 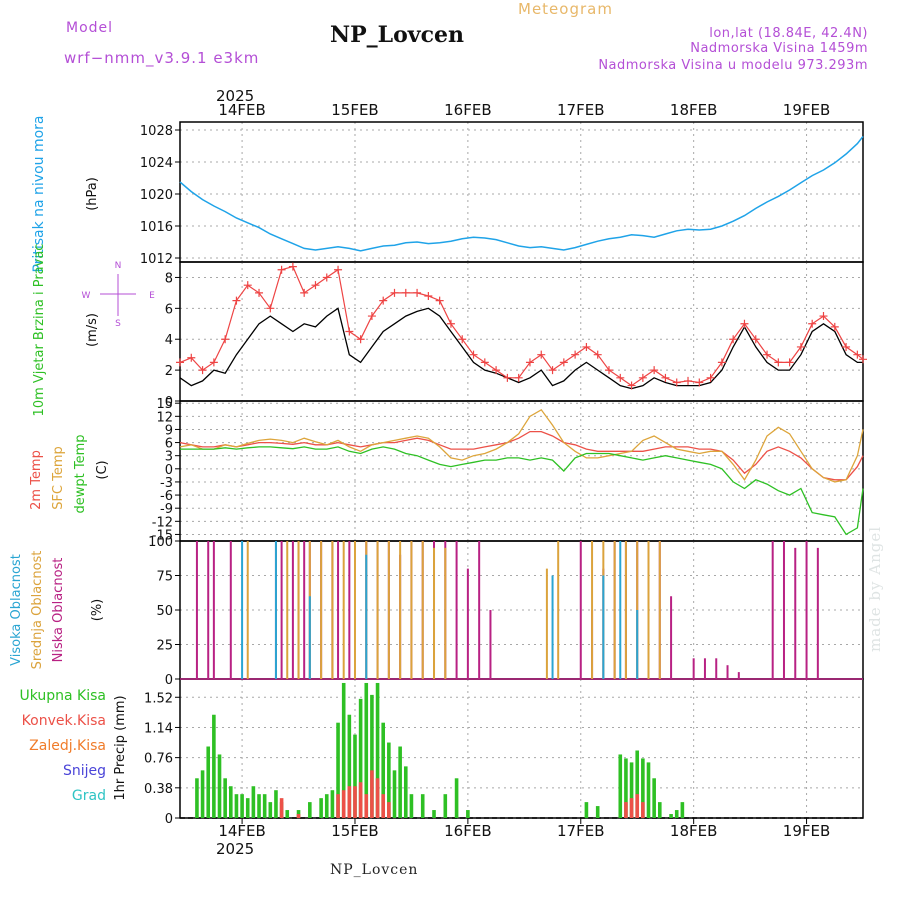 What do you see at coordinates (156, 131) in the screenshot?
I see `y-tick-label: 1028` at bounding box center [156, 131].